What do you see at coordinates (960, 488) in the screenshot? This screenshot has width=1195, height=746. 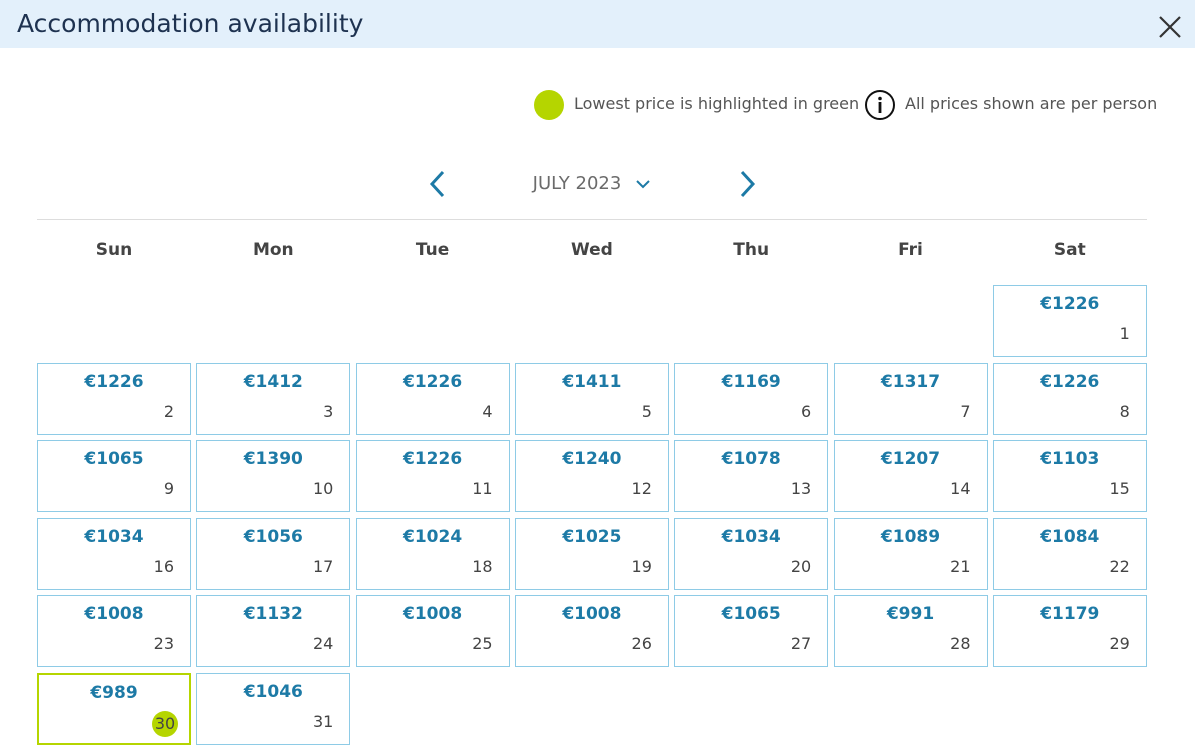 I see `day-number: 14` at bounding box center [960, 488].